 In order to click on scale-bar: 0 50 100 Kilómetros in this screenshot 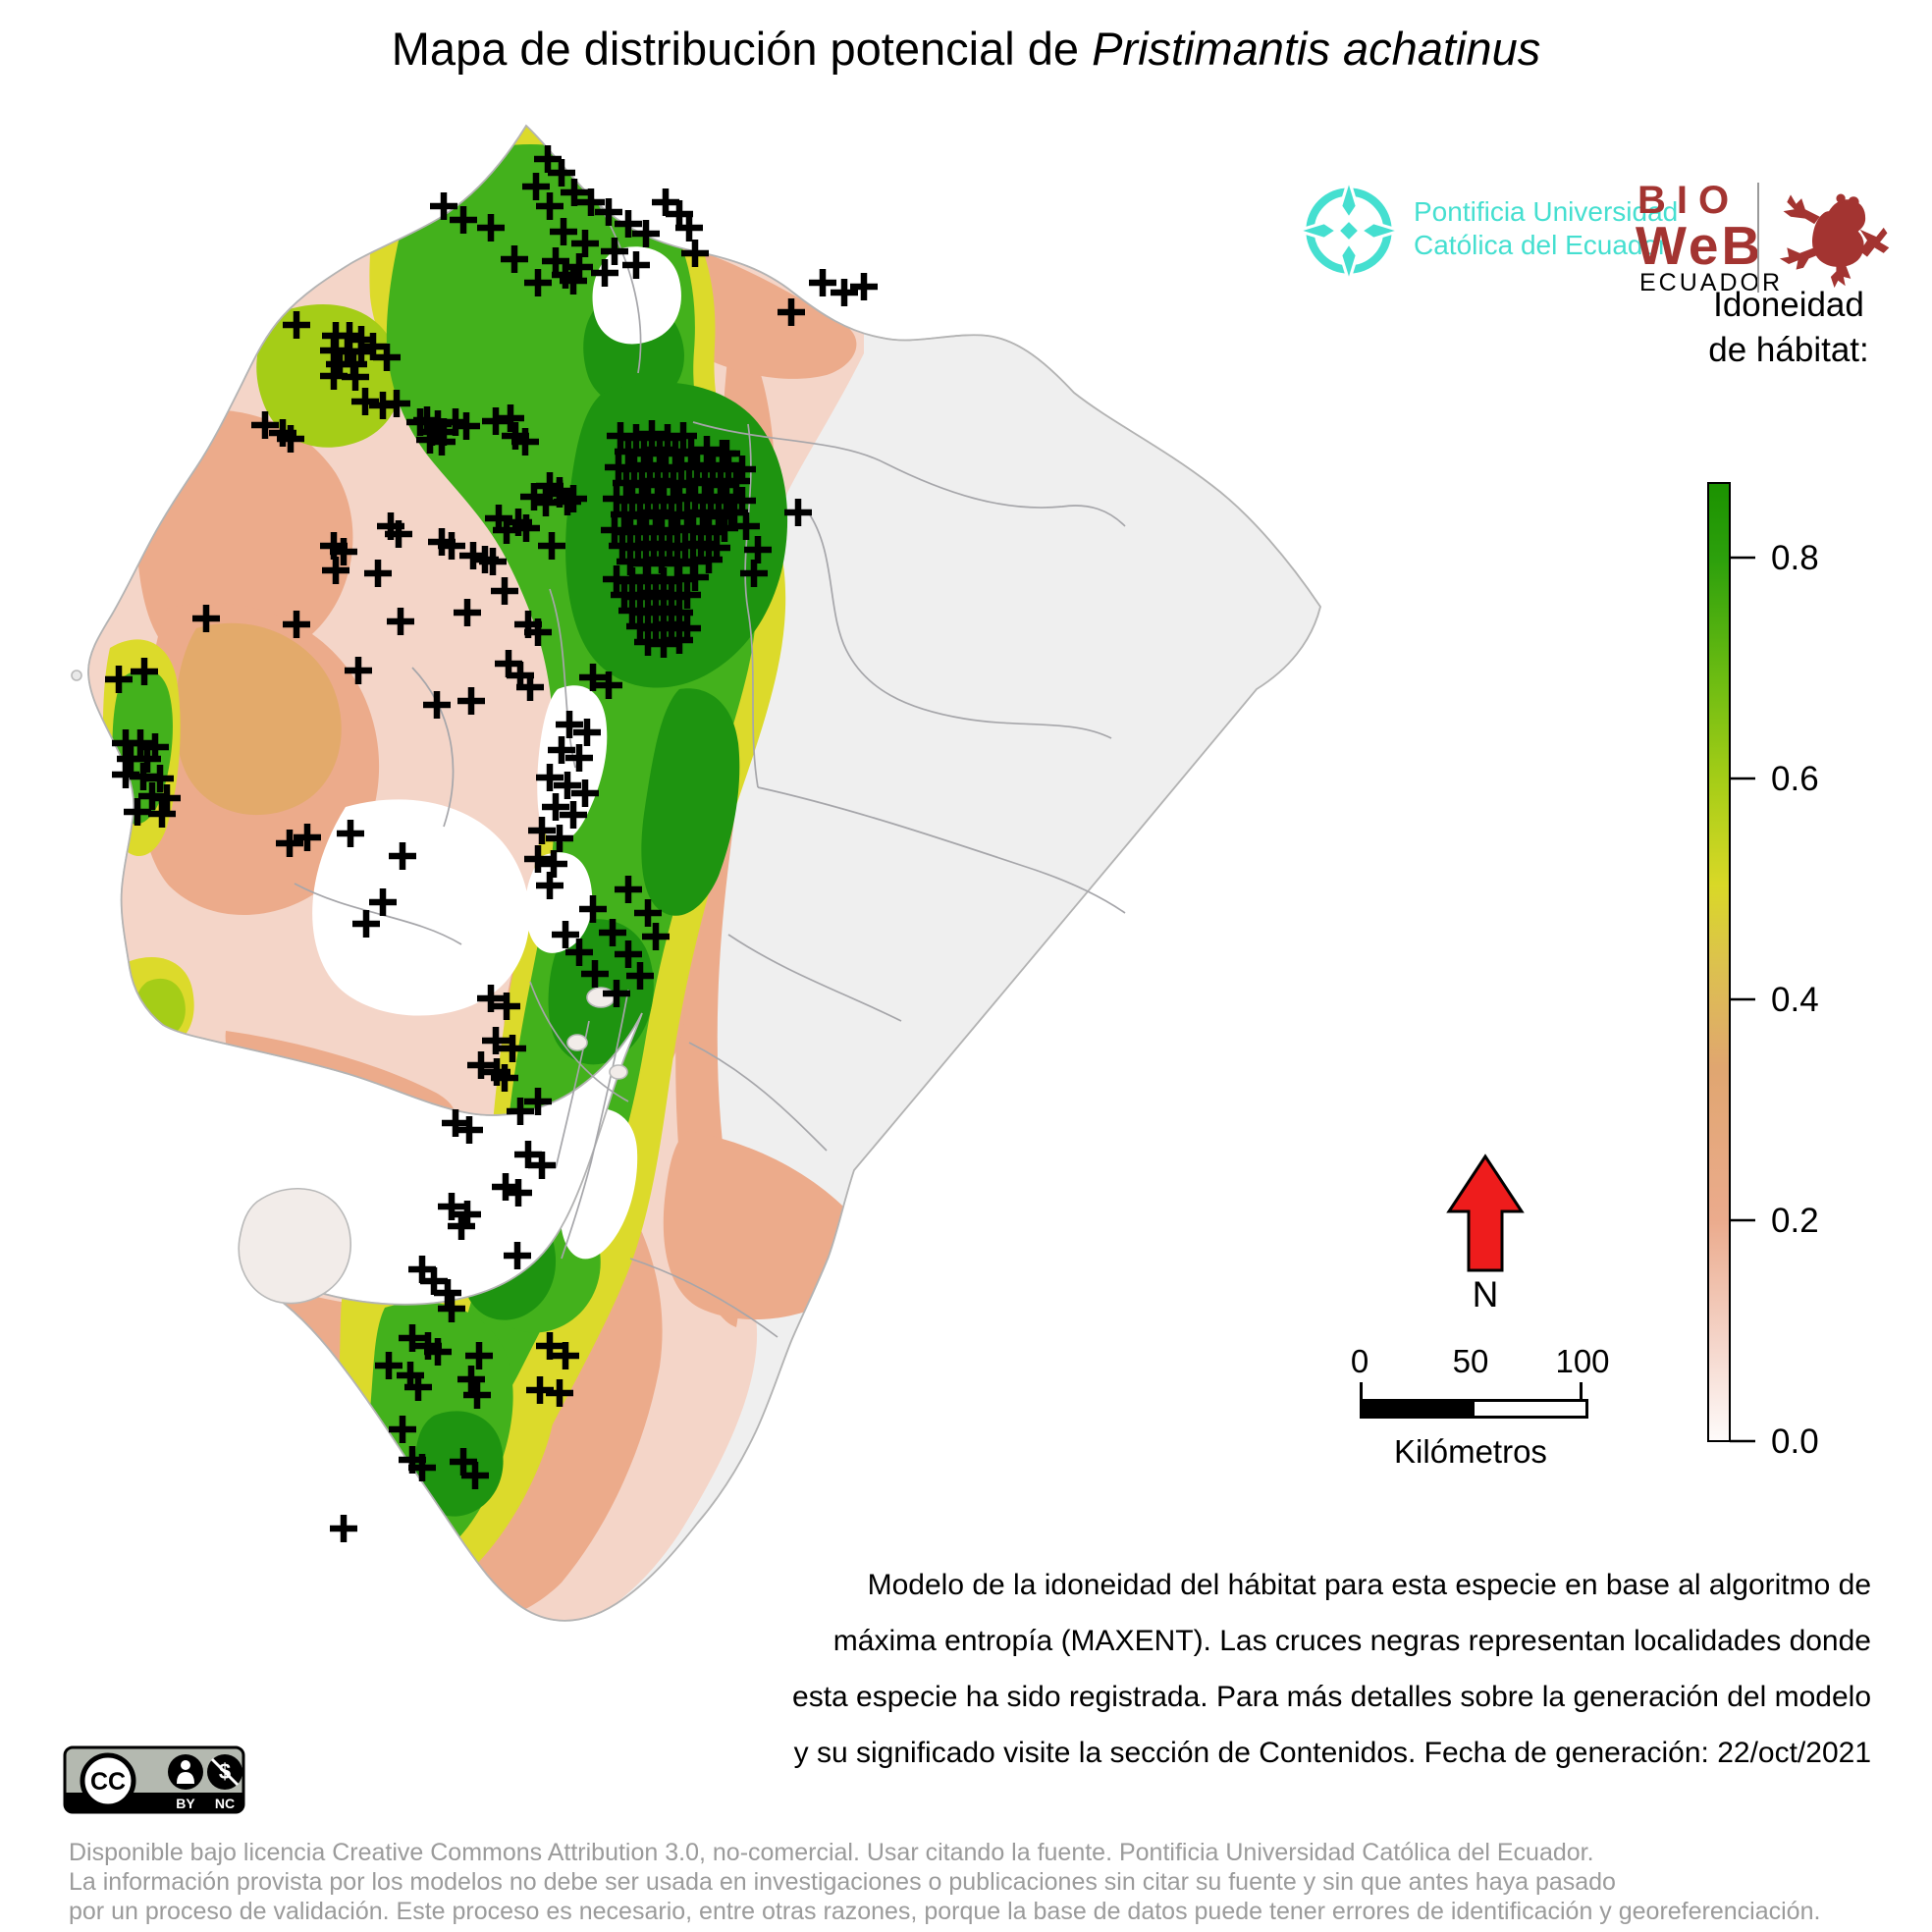, I will do `click(1472, 1414)`.